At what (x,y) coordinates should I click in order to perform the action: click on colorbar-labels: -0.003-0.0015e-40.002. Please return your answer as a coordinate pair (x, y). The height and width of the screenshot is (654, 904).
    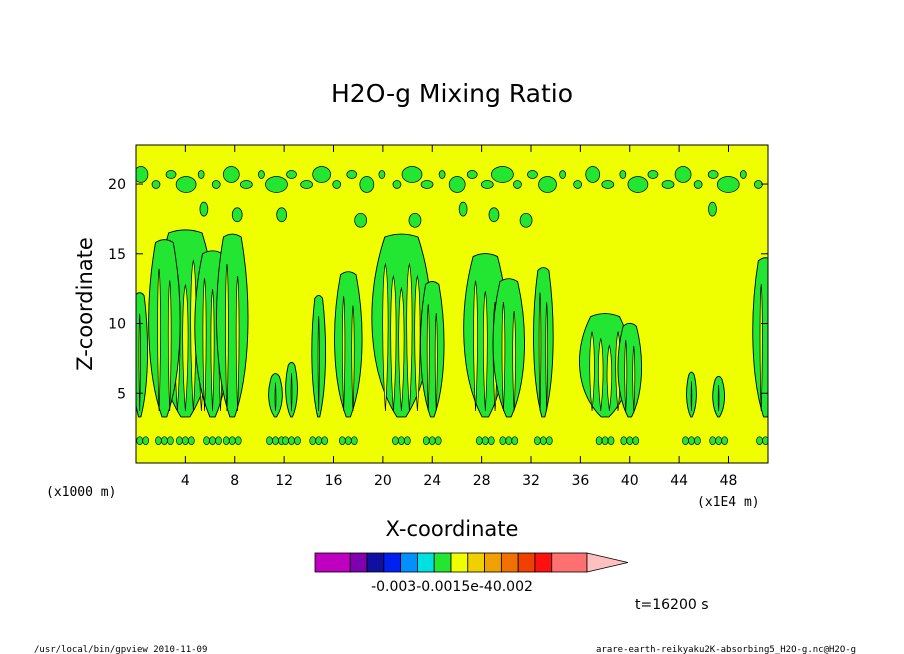
    Looking at the image, I should click on (452, 587).